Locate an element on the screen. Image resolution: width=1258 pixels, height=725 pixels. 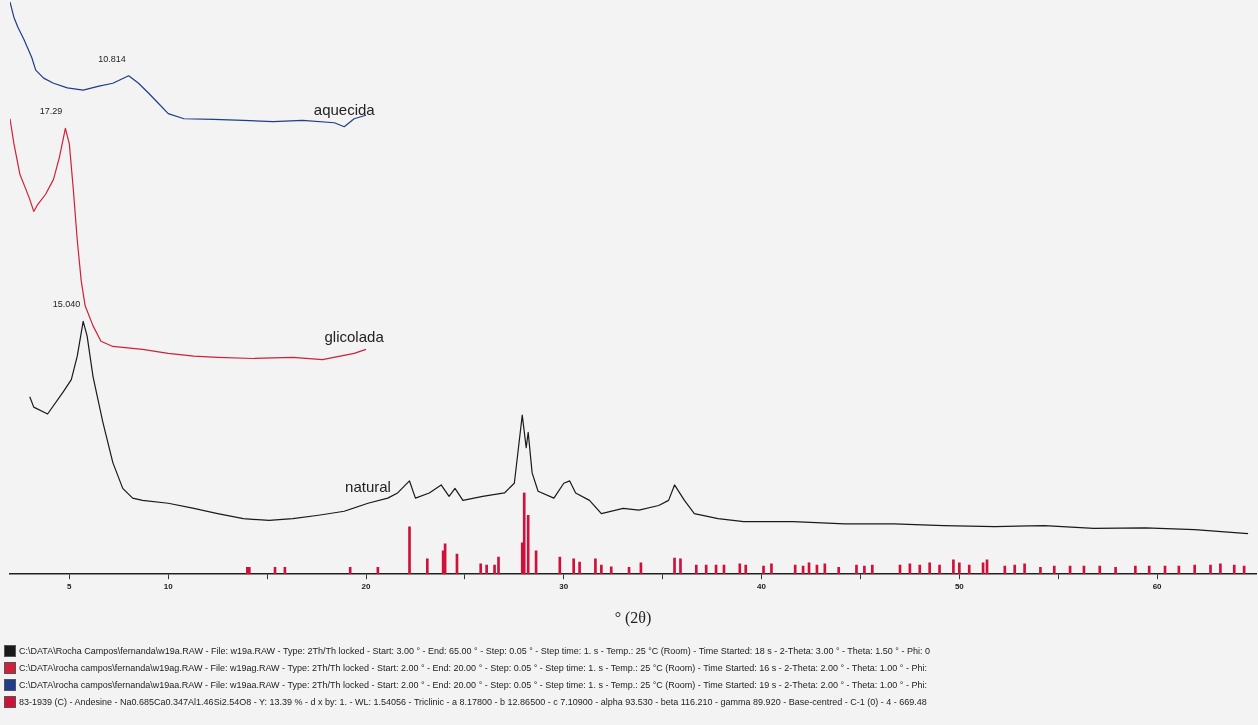
x-tick-label: 30 is located at coordinates (564, 587).